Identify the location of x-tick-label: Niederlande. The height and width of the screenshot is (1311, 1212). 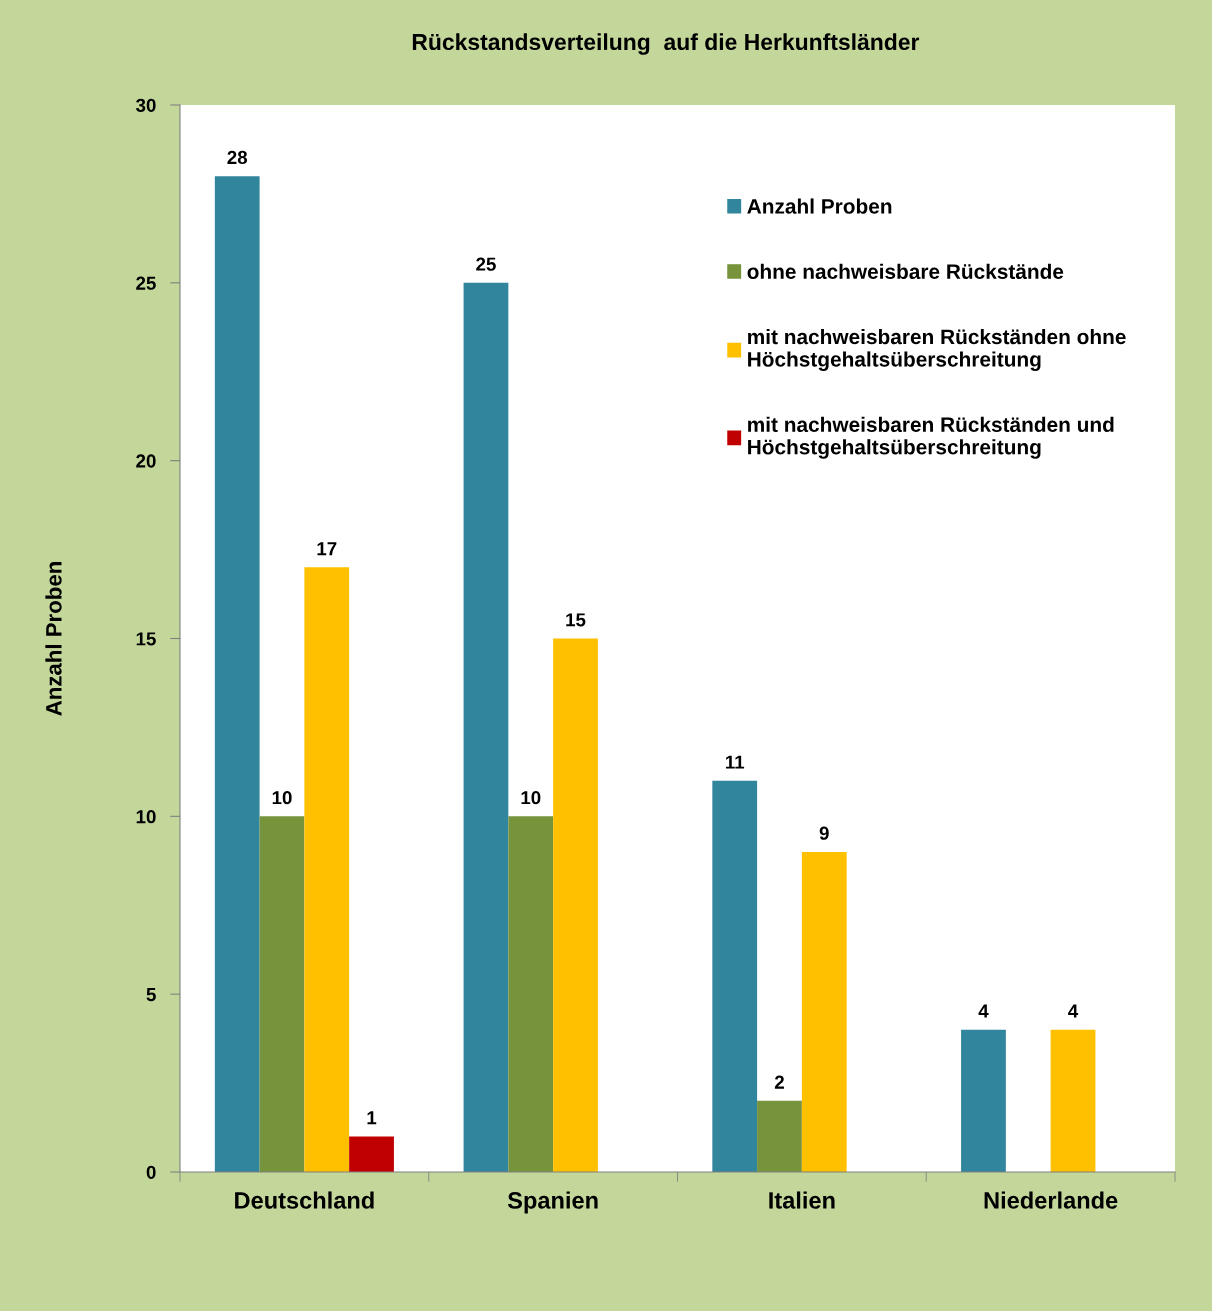
(1051, 1200).